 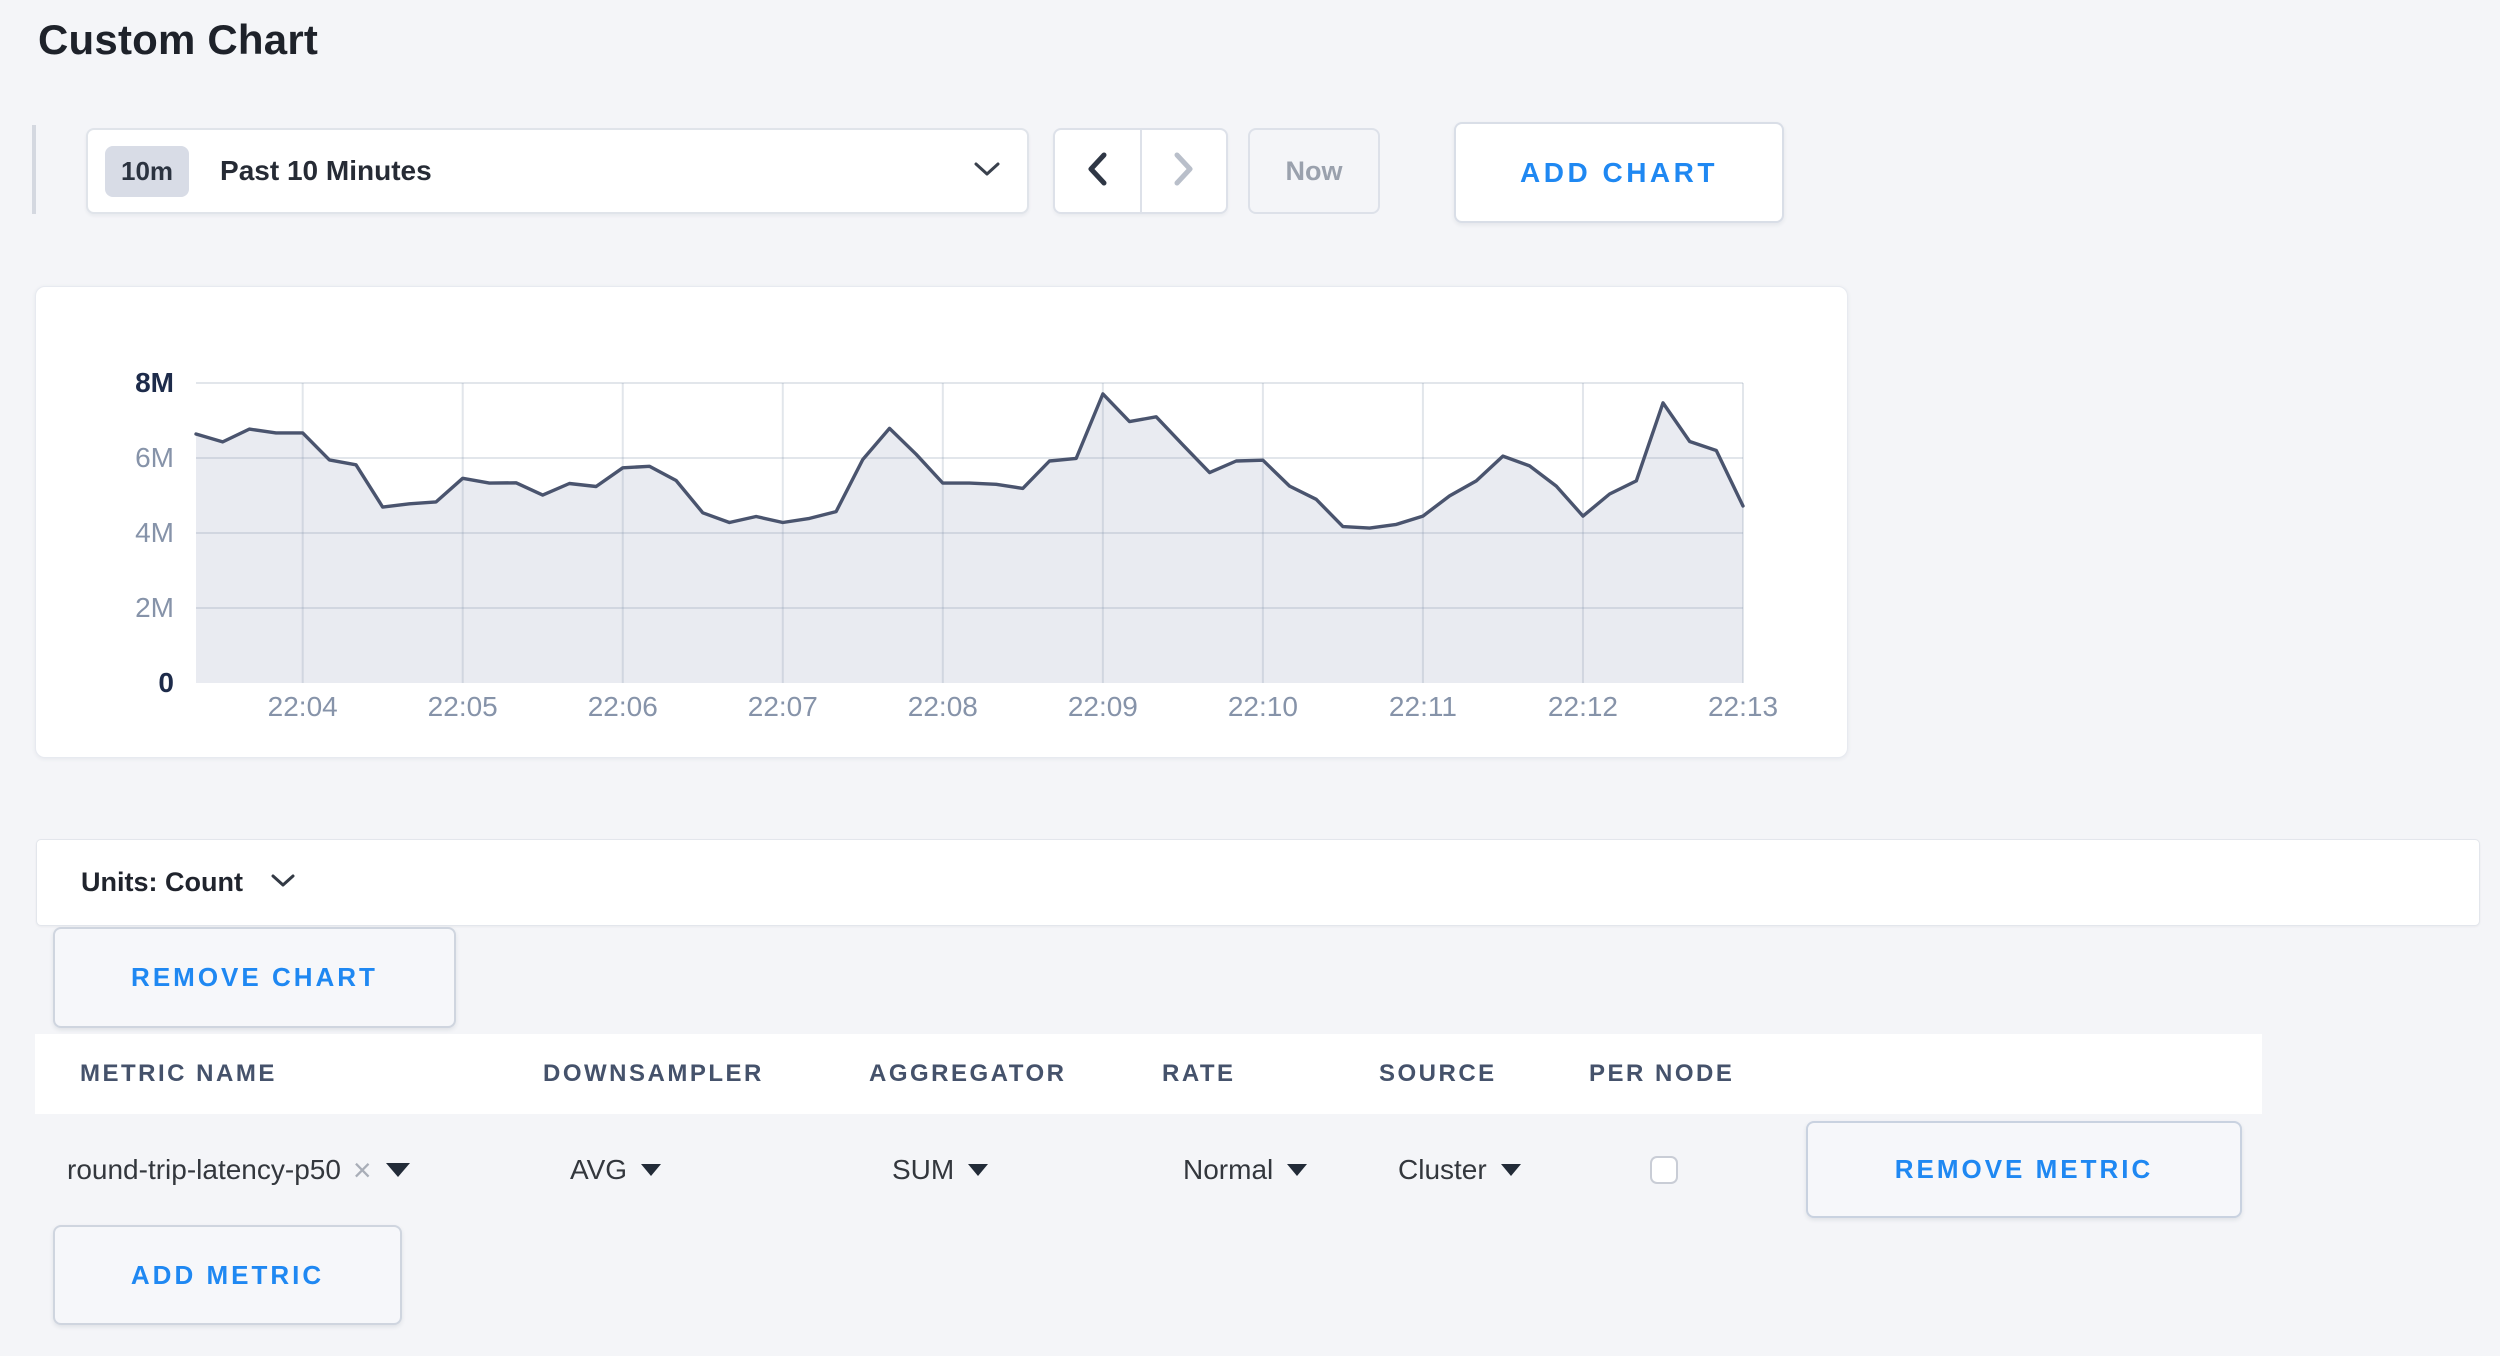 What do you see at coordinates (166, 682) in the screenshot?
I see `y-axis-tick-0: 0` at bounding box center [166, 682].